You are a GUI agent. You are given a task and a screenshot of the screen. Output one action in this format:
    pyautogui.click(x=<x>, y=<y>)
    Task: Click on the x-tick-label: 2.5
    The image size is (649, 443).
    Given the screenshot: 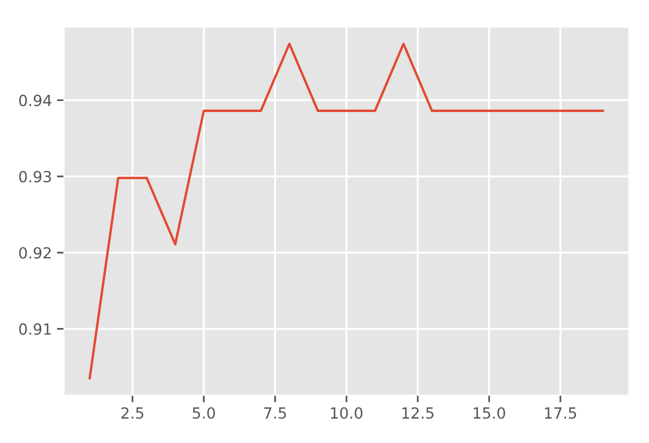 What is the action you would take?
    pyautogui.click(x=132, y=413)
    